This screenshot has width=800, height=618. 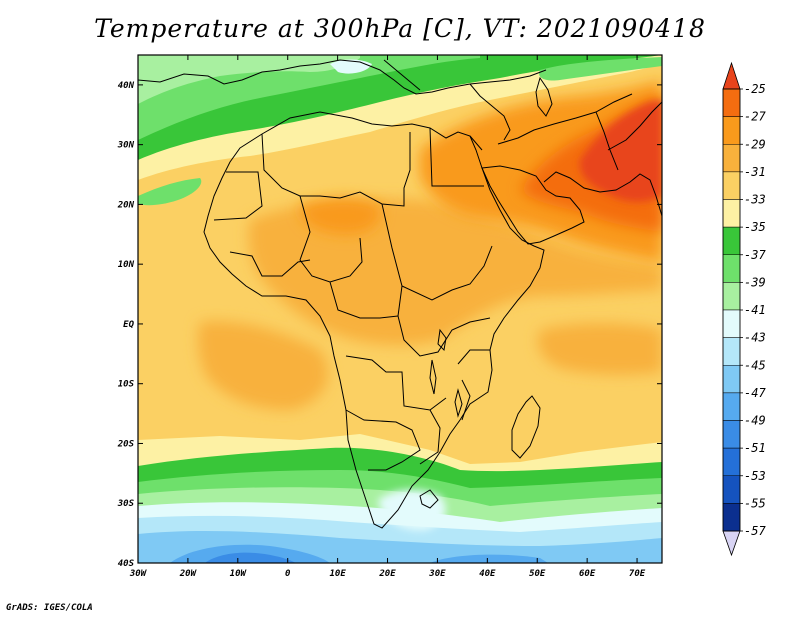 What do you see at coordinates (755, 172) in the screenshot?
I see `colorbar-label: -31` at bounding box center [755, 172].